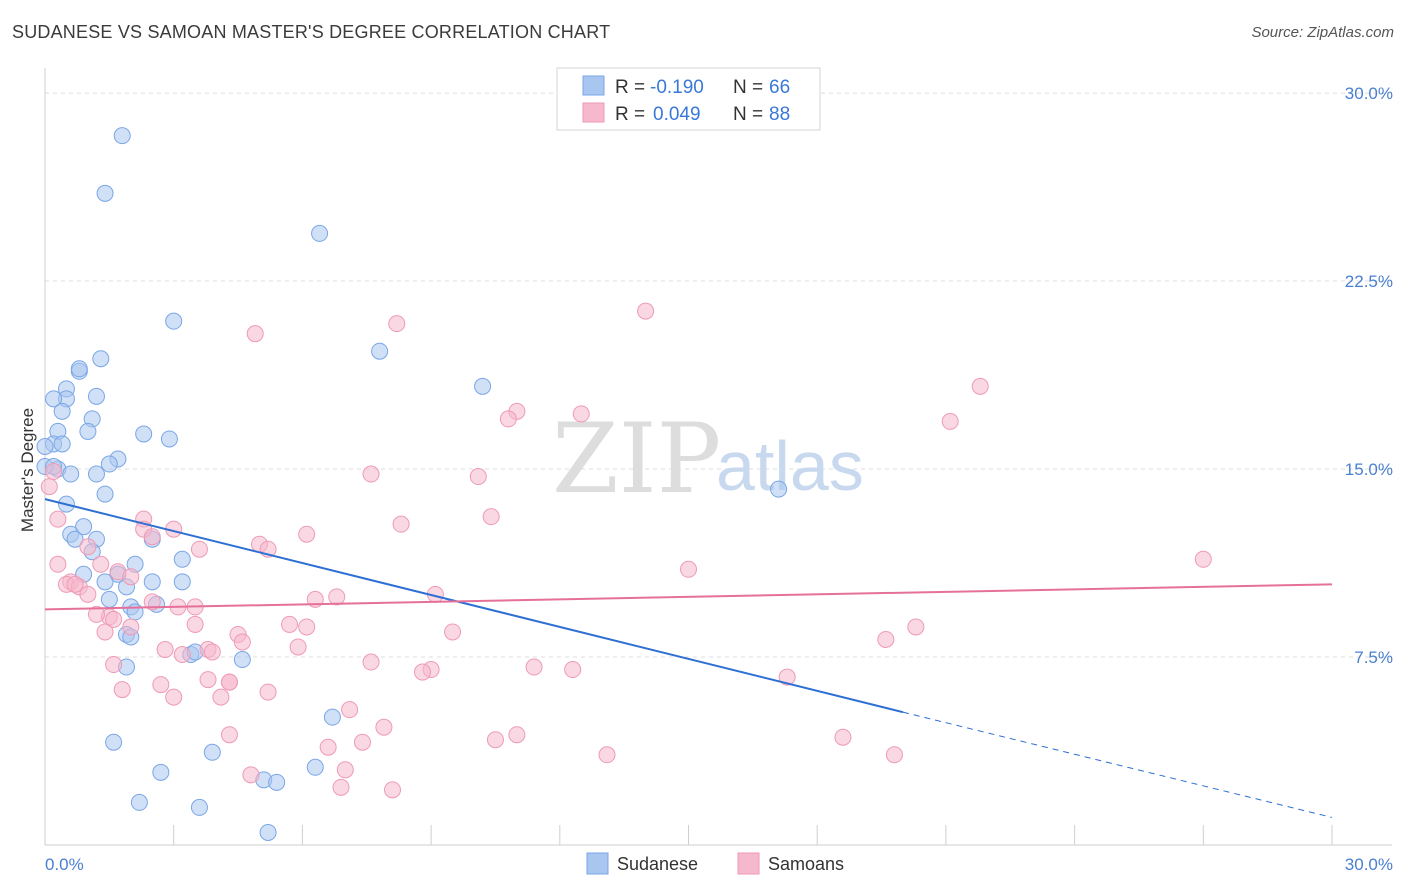 The height and width of the screenshot is (892, 1406). I want to click on legend-n-value-2: 88, so click(779, 114).